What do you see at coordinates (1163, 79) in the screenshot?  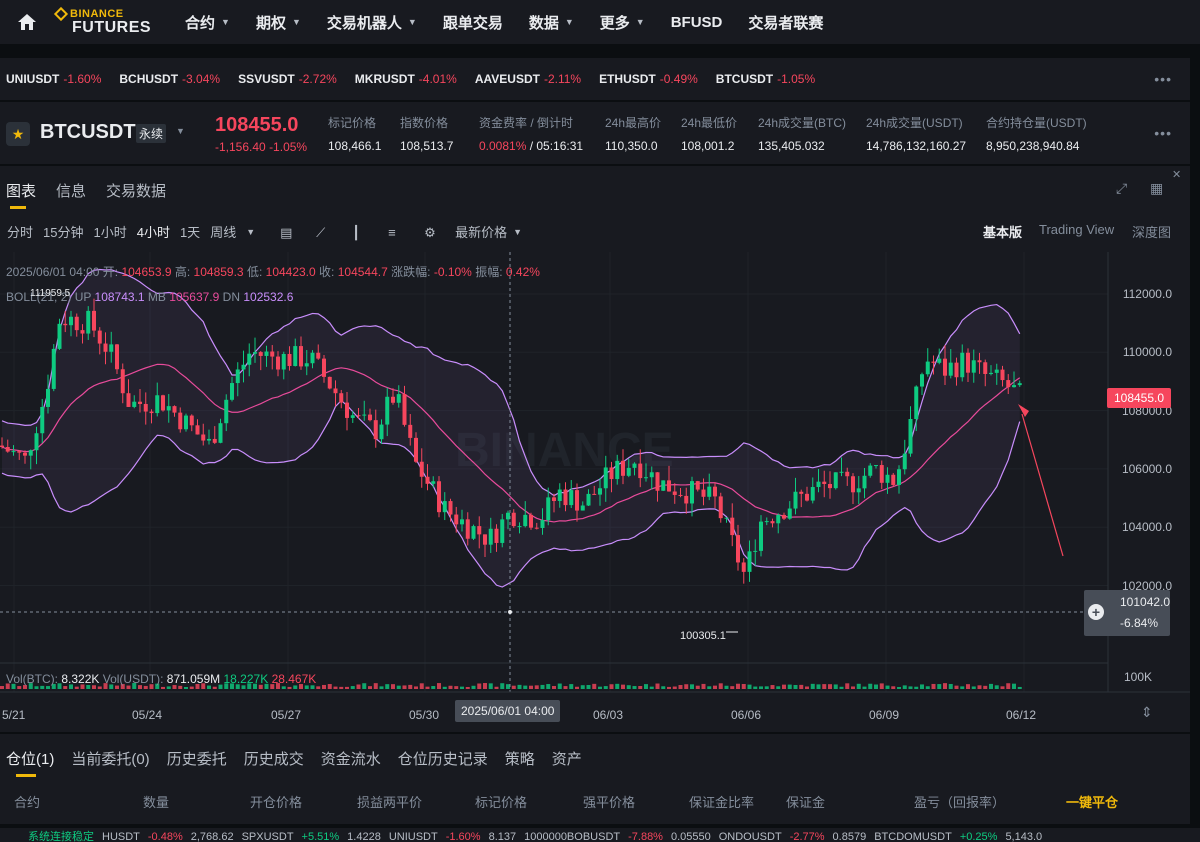 I see `ticker-more-icon: •••` at bounding box center [1163, 79].